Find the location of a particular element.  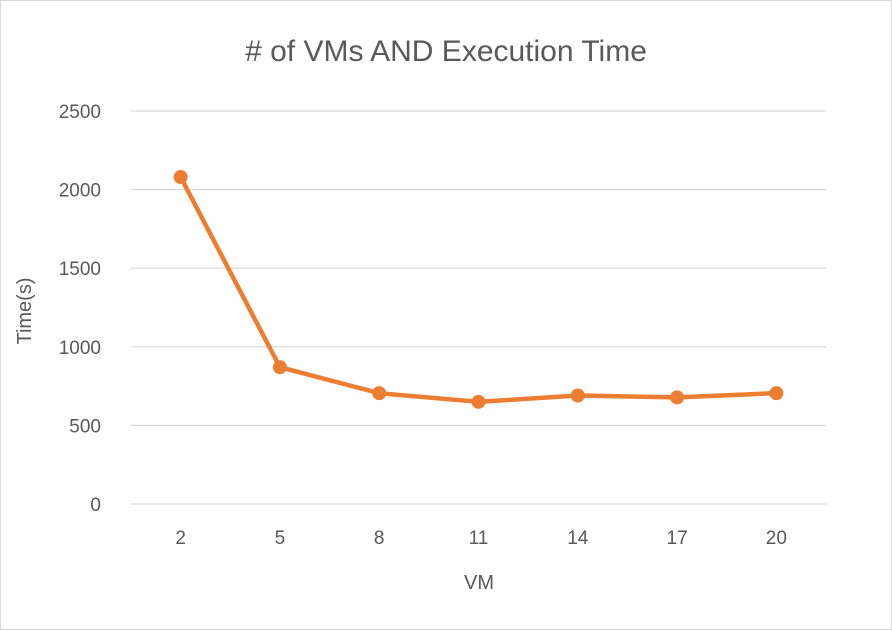

y-tick-label: 1000 is located at coordinates (80, 348).